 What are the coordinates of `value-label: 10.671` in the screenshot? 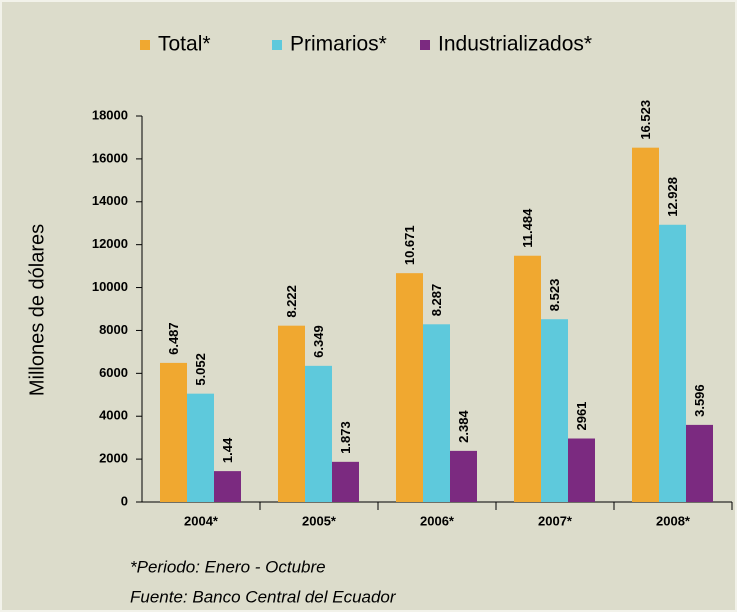 It's located at (409, 245).